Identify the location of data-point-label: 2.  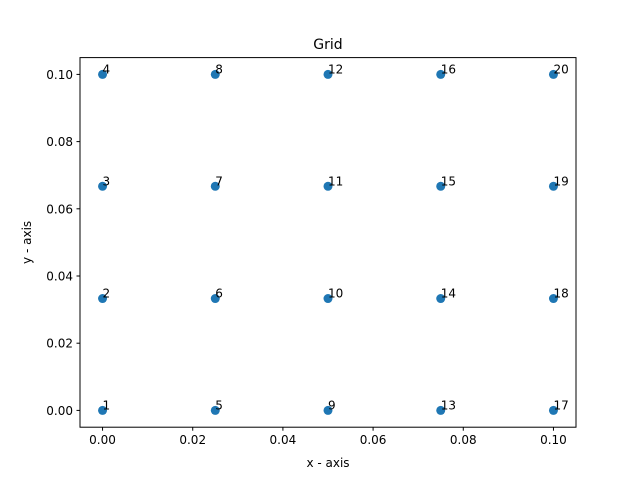
(107, 294).